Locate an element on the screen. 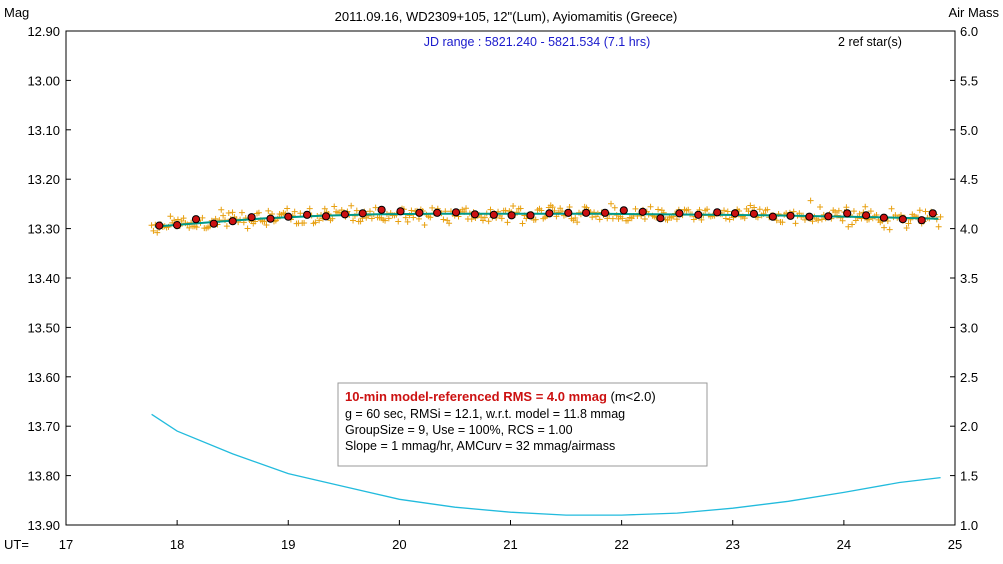 The height and width of the screenshot is (564, 1003). rms-condition: (m<2.0) is located at coordinates (631, 396).